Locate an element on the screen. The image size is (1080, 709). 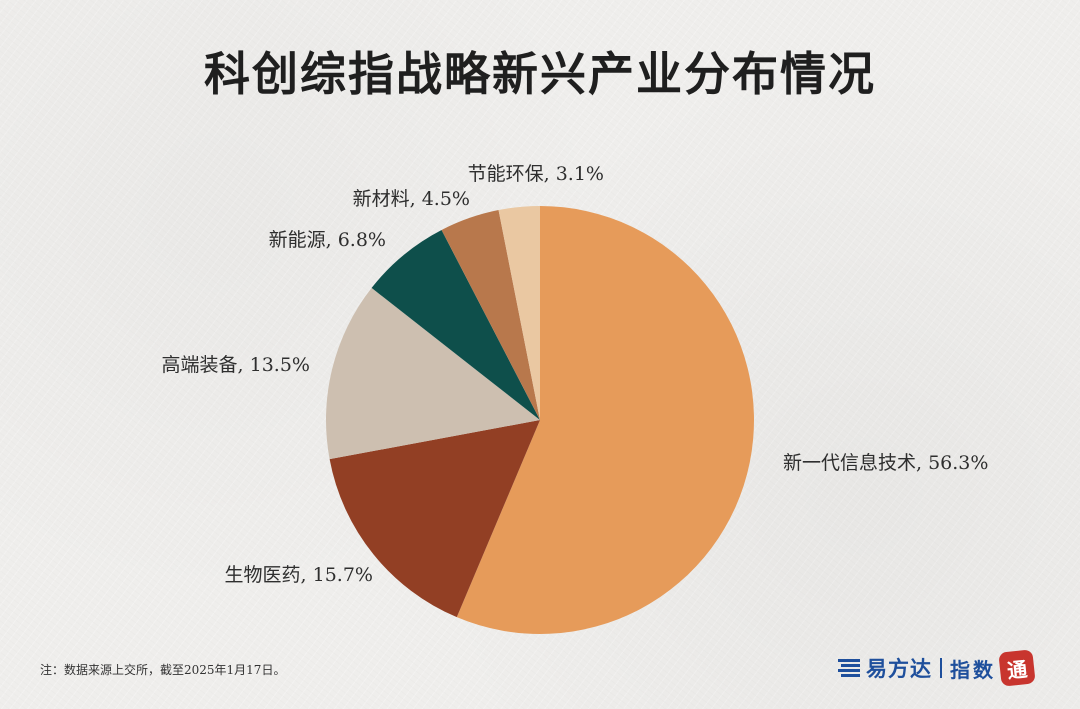
slice-label-1: 新一代信息技术, 56.3% is located at coordinates (885, 463).